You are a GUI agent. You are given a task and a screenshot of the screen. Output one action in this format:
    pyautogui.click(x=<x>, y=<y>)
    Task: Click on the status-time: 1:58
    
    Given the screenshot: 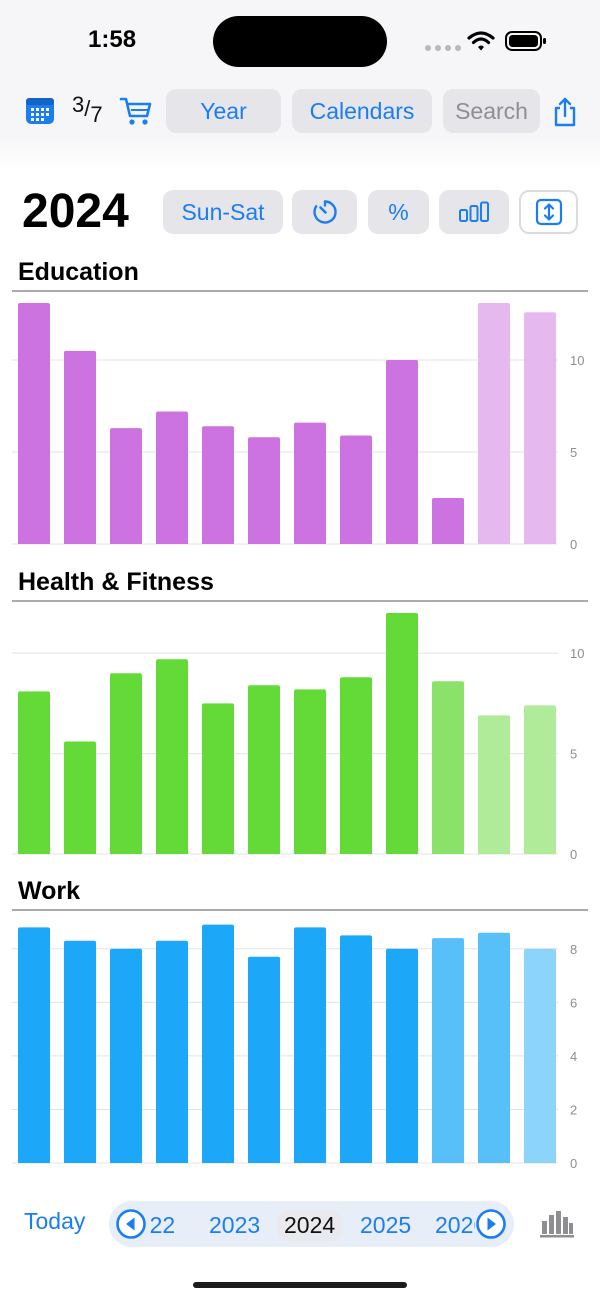 What is the action you would take?
    pyautogui.click(x=112, y=39)
    